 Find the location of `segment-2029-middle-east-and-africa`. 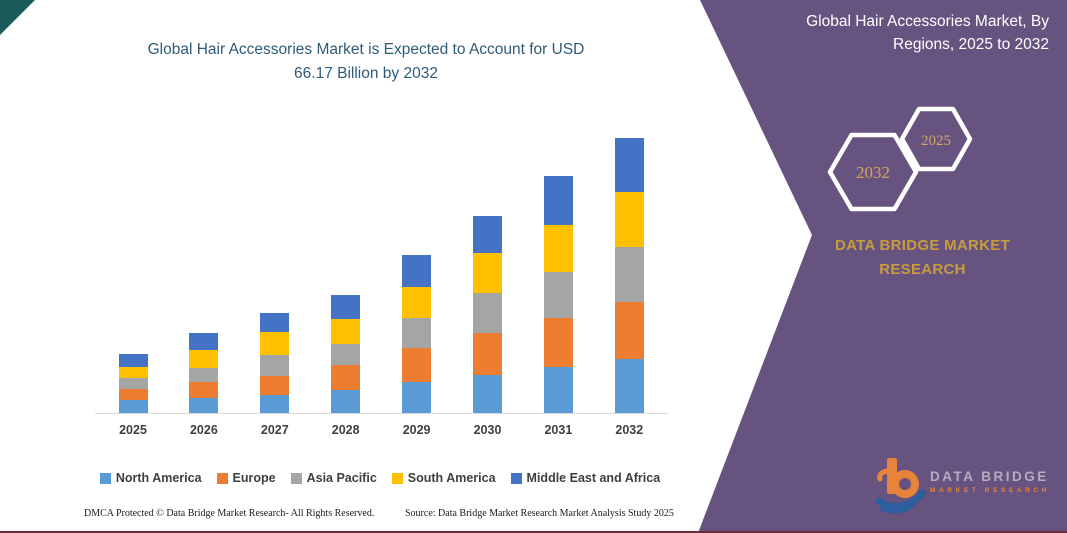

segment-2029-middle-east-and-africa is located at coordinates (417, 271).